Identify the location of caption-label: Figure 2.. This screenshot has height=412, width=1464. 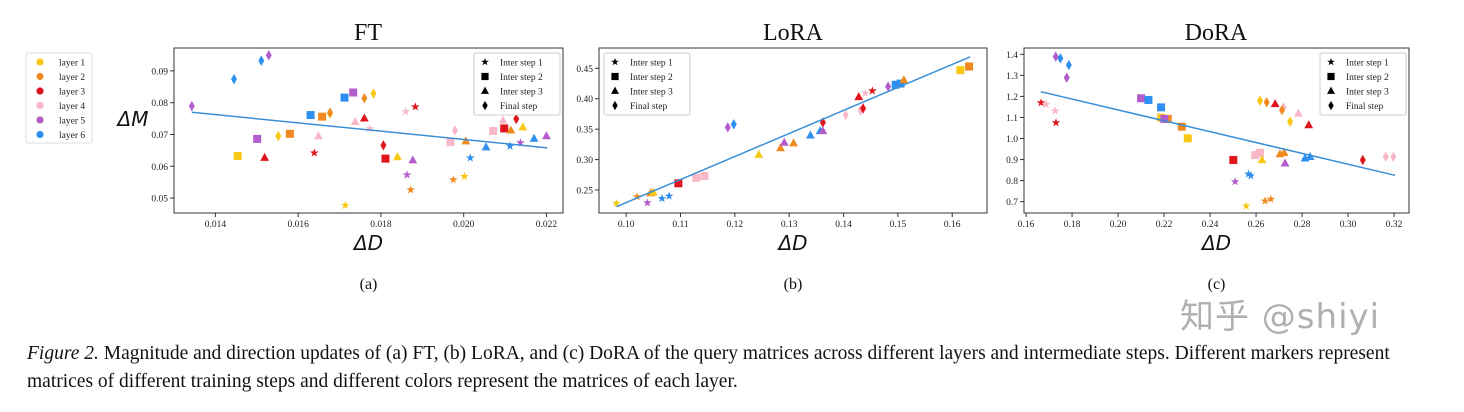
(63, 353).